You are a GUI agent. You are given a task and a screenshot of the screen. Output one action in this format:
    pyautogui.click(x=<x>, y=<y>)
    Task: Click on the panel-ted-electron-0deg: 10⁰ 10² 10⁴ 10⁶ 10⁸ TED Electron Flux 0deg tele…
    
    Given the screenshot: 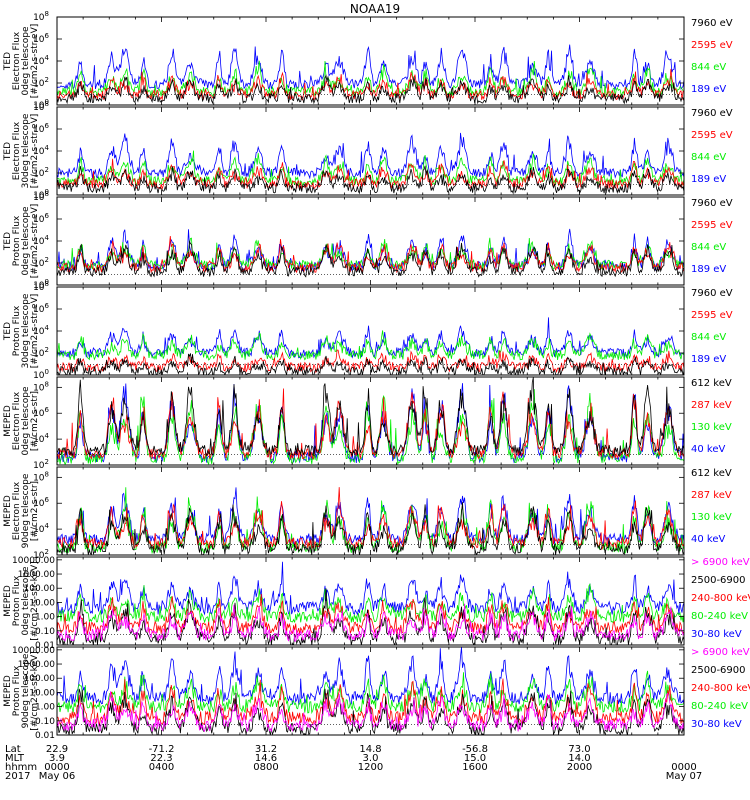 What is the action you would take?
    pyautogui.click(x=368, y=60)
    